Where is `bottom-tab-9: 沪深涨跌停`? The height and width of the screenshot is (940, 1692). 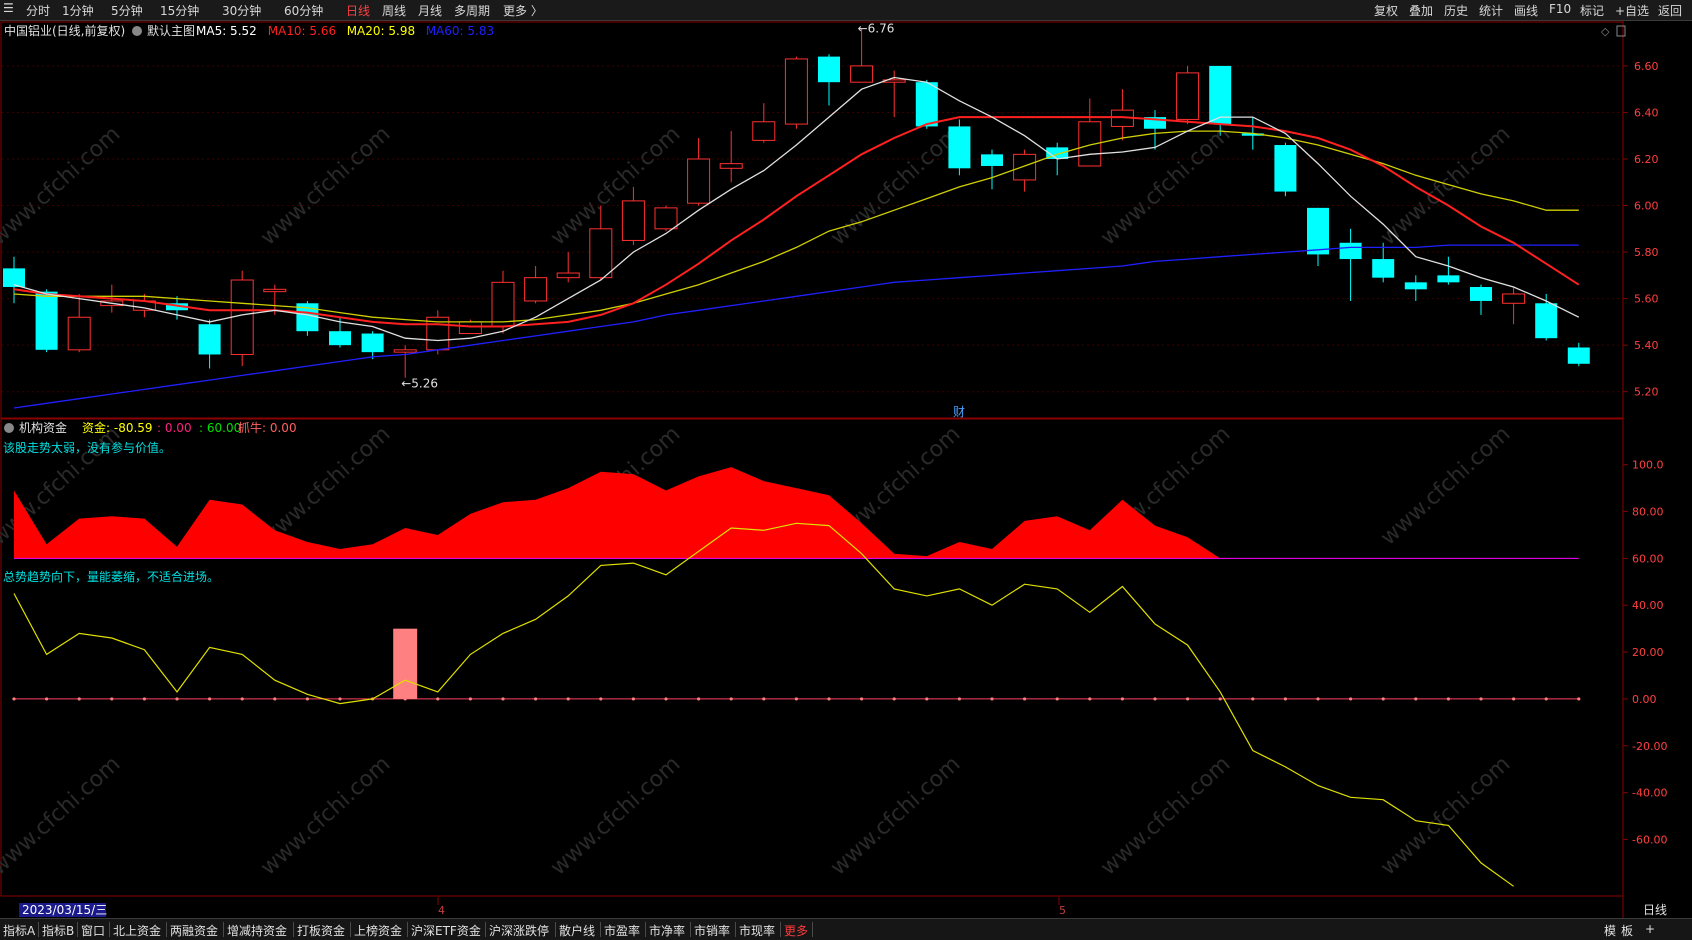 bottom-tab-9: 沪深涨跌停 is located at coordinates (519, 931).